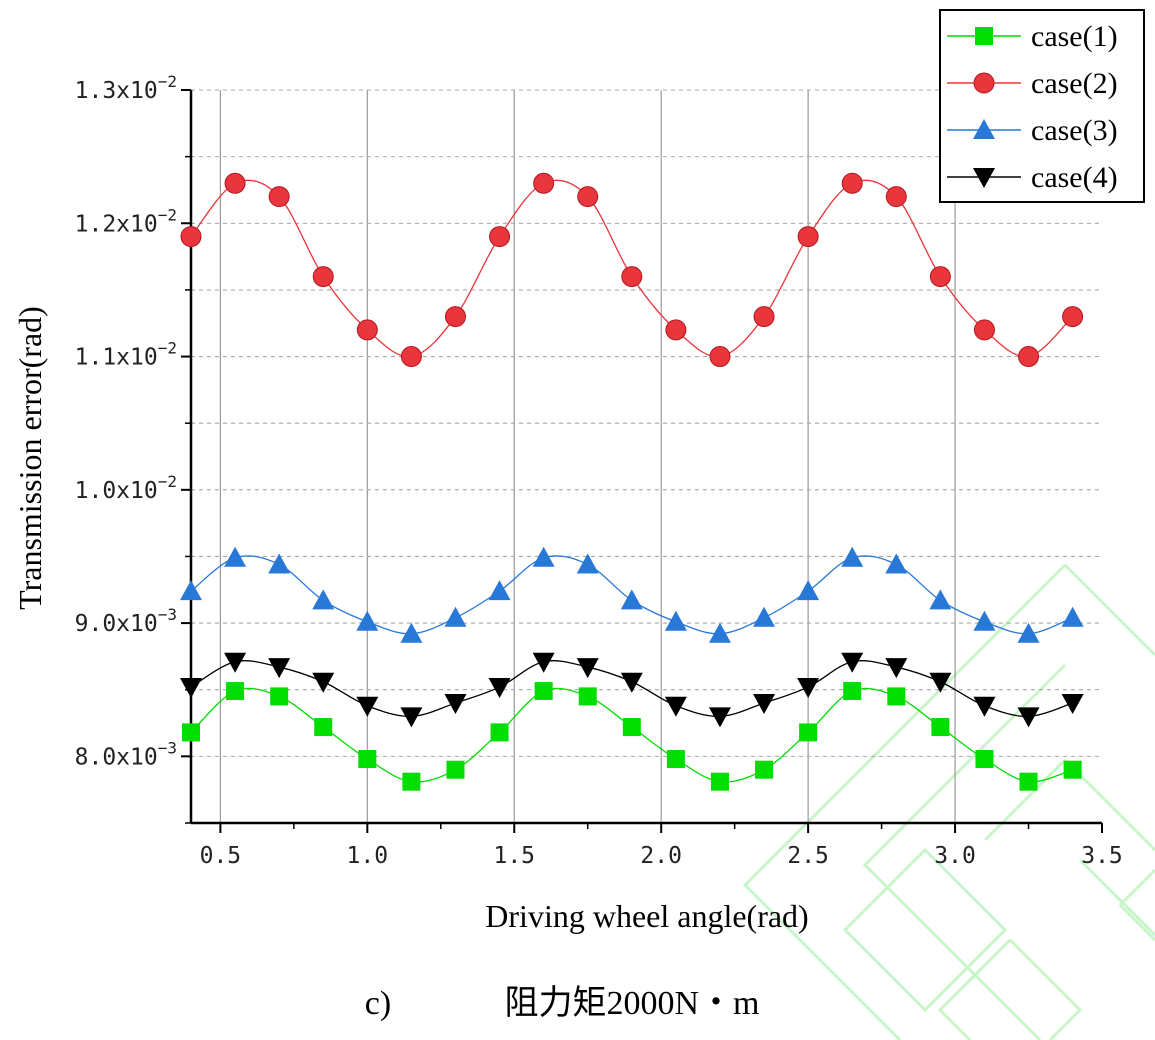  I want to click on x-tick-labels: 0.5 1.0 1.5 2.0 2.5 3.0 3.5, so click(661, 856).